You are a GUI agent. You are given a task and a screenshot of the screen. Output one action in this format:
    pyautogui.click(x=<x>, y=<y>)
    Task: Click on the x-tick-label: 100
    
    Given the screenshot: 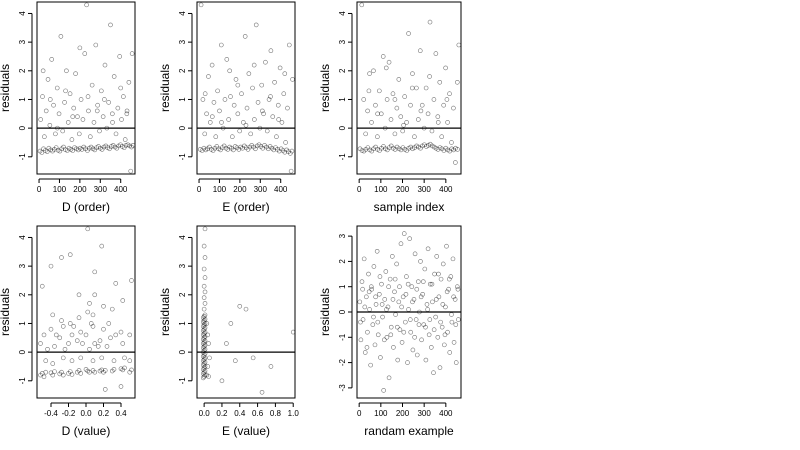 What is the action you would take?
    pyautogui.click(x=381, y=413)
    